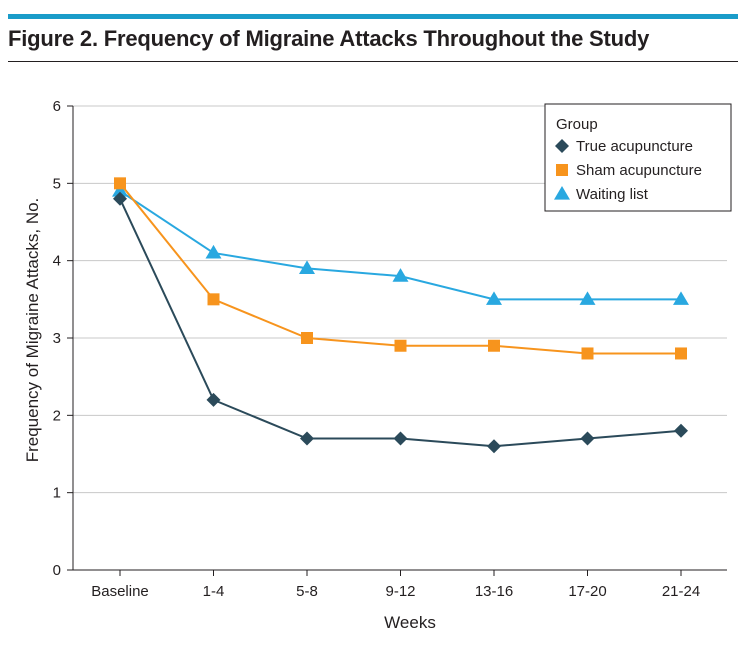  I want to click on y-tick-label: 1, so click(57, 493).